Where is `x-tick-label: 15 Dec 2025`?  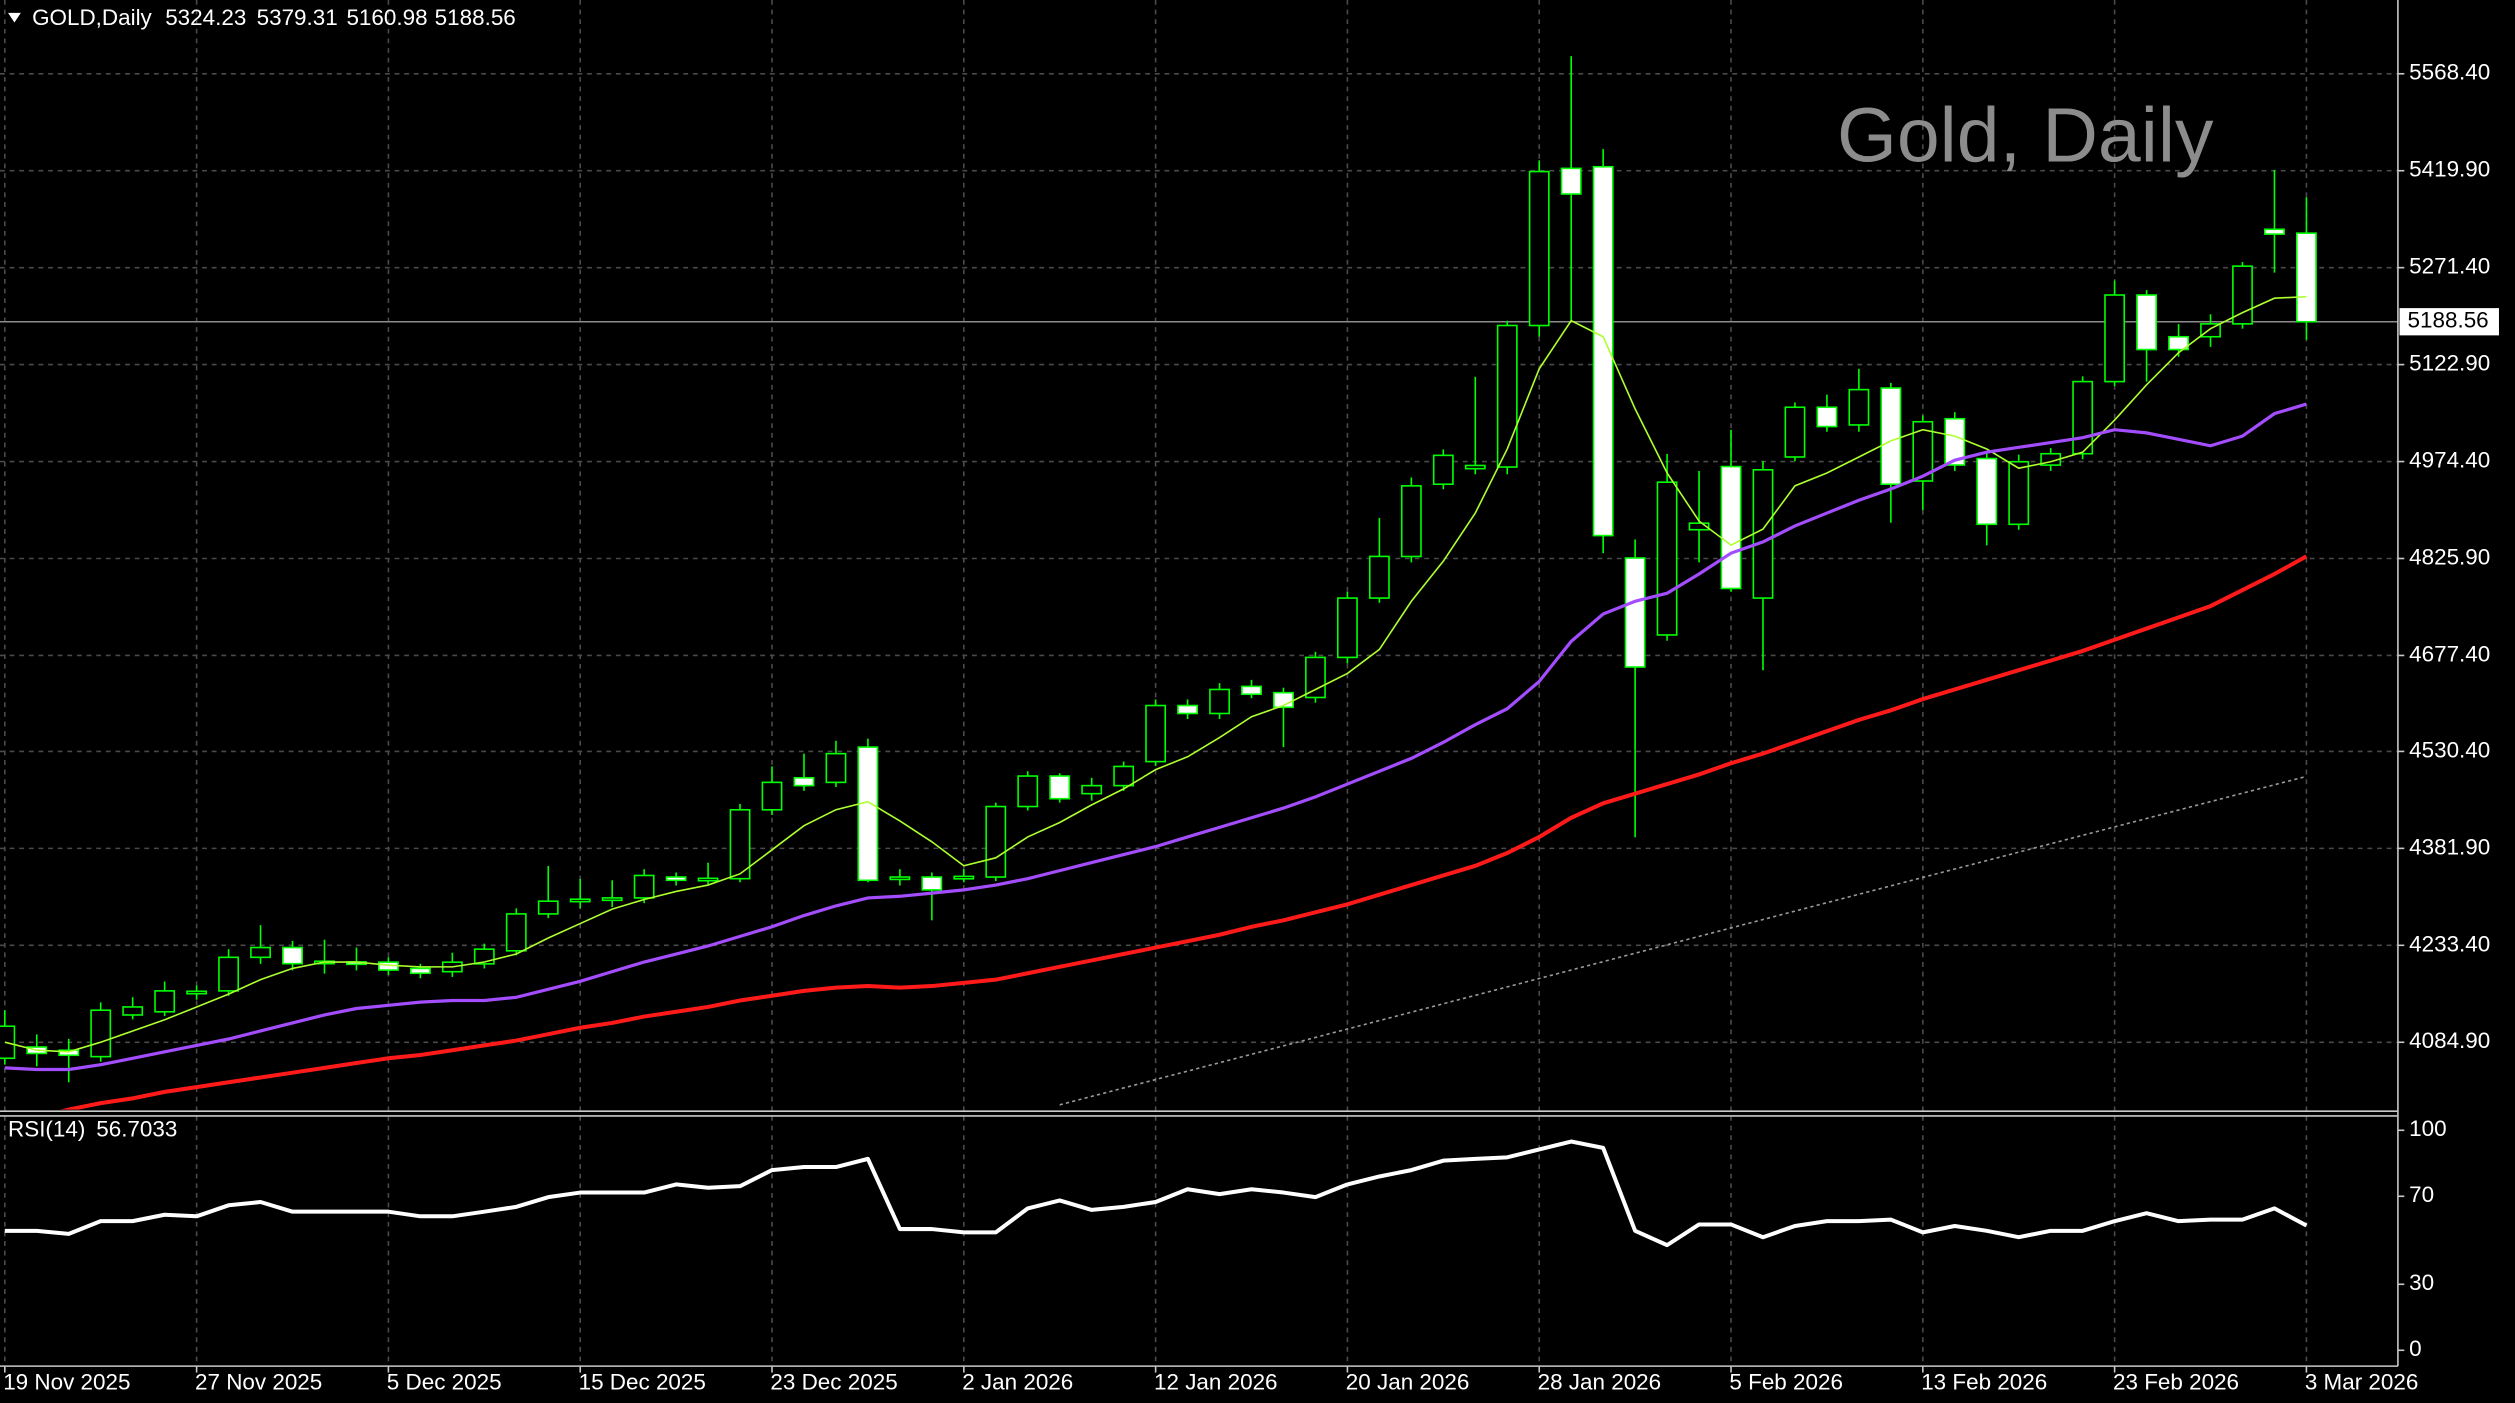 x-tick-label: 15 Dec 2025 is located at coordinates (642, 1382).